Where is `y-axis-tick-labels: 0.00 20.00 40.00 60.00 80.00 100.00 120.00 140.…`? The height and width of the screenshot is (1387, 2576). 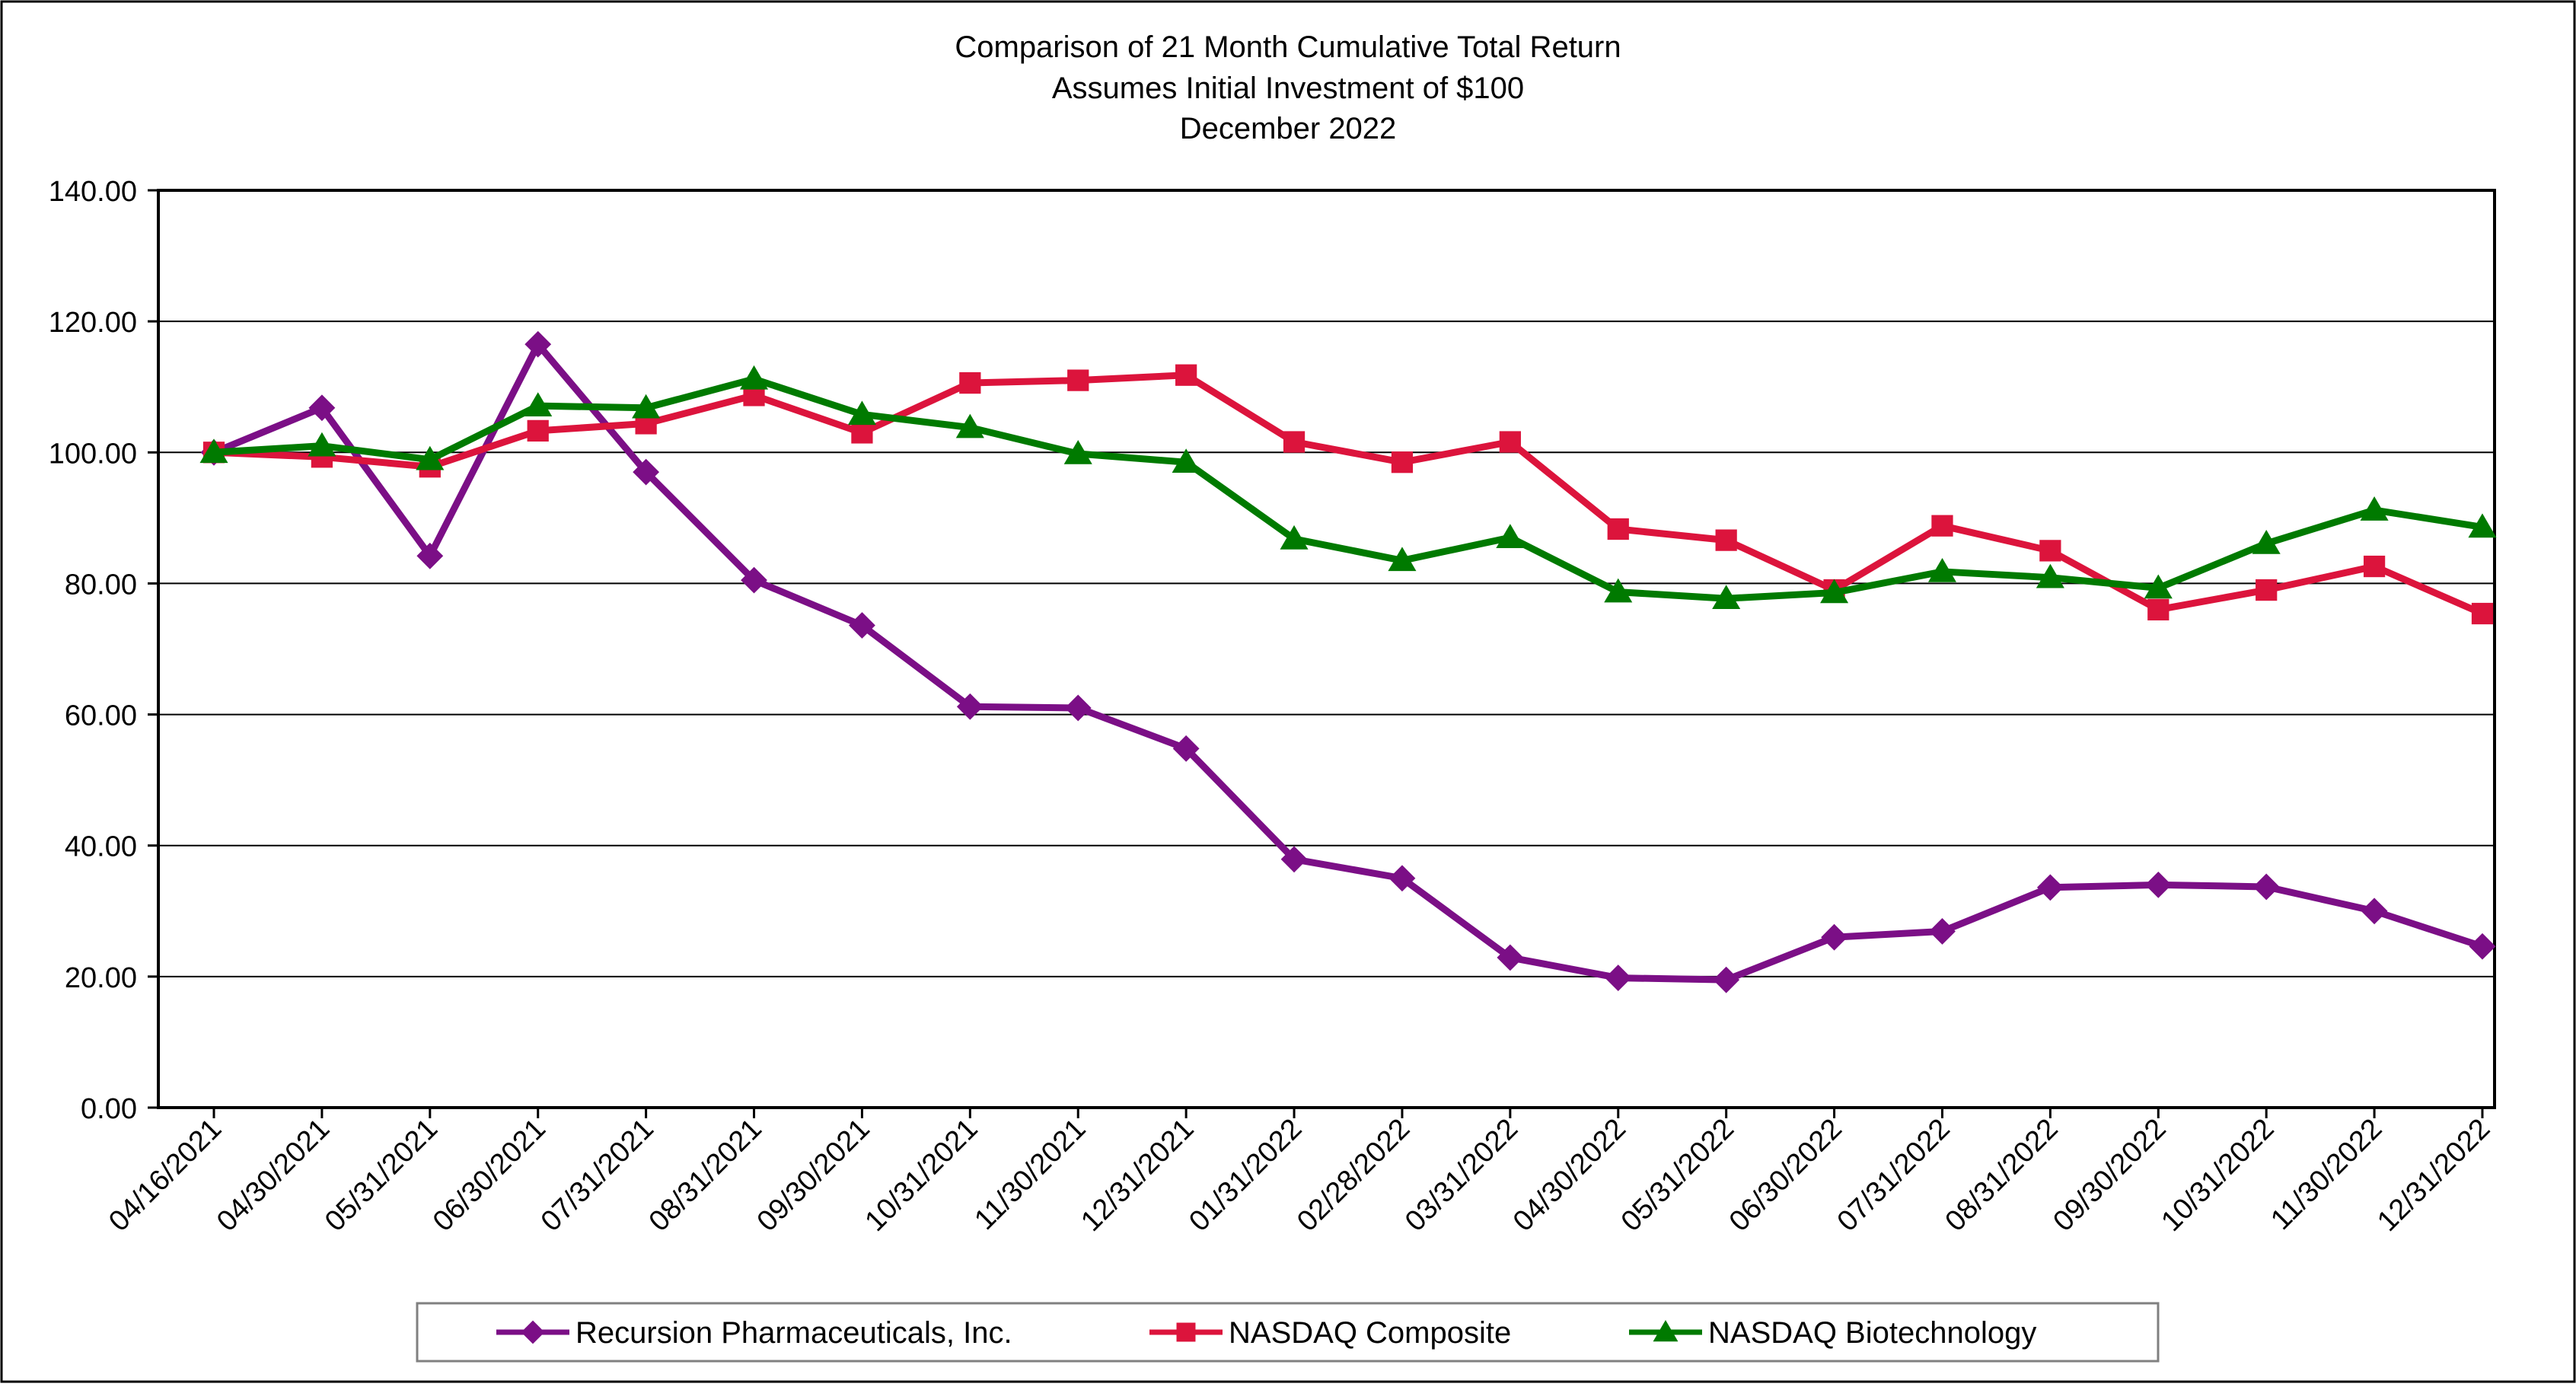
y-axis-tick-labels: 0.00 20.00 40.00 60.00 80.00 100.00 120.00 140.… is located at coordinates (93, 651).